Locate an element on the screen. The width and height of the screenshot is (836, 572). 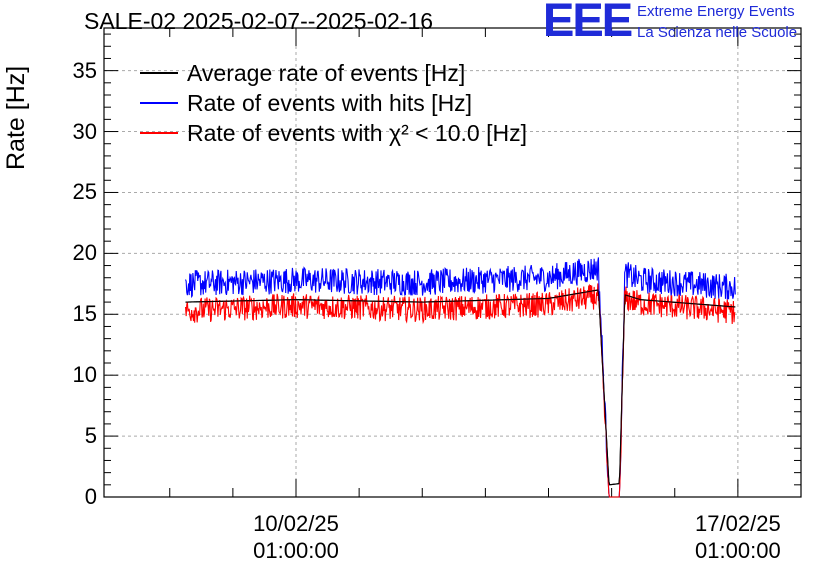
logo-line-1: Extreme Energy Events is located at coordinates (716, 11).